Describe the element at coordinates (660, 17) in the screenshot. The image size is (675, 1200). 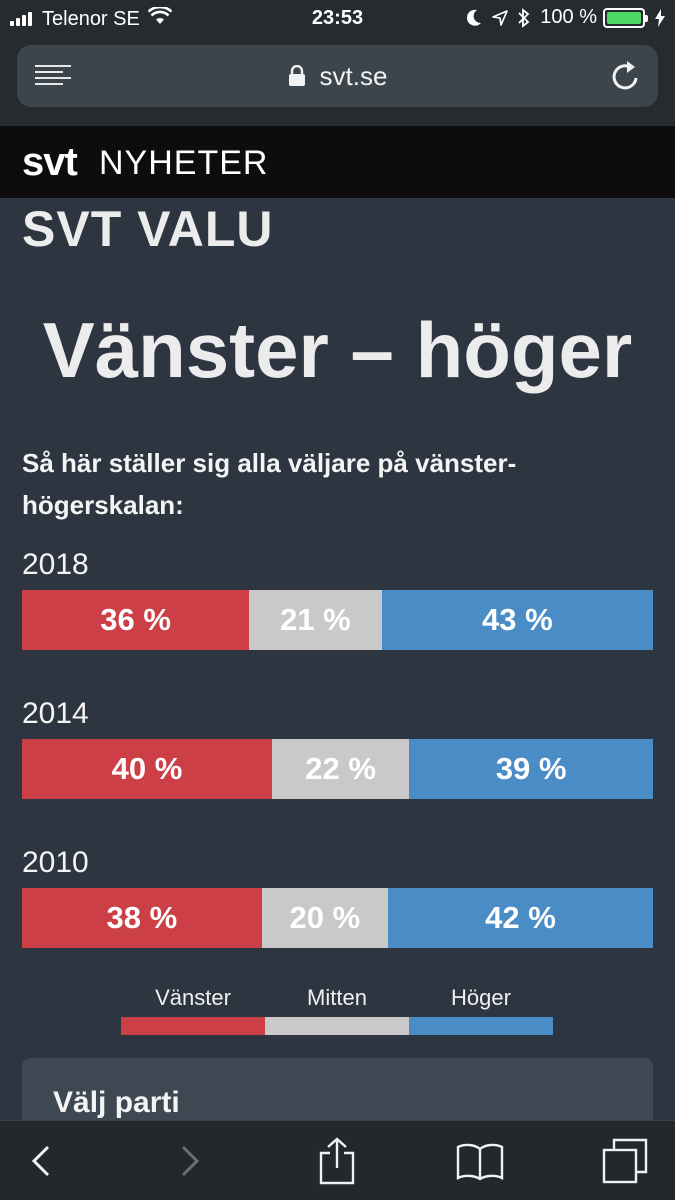
I see `charging-bolt-icon` at that location.